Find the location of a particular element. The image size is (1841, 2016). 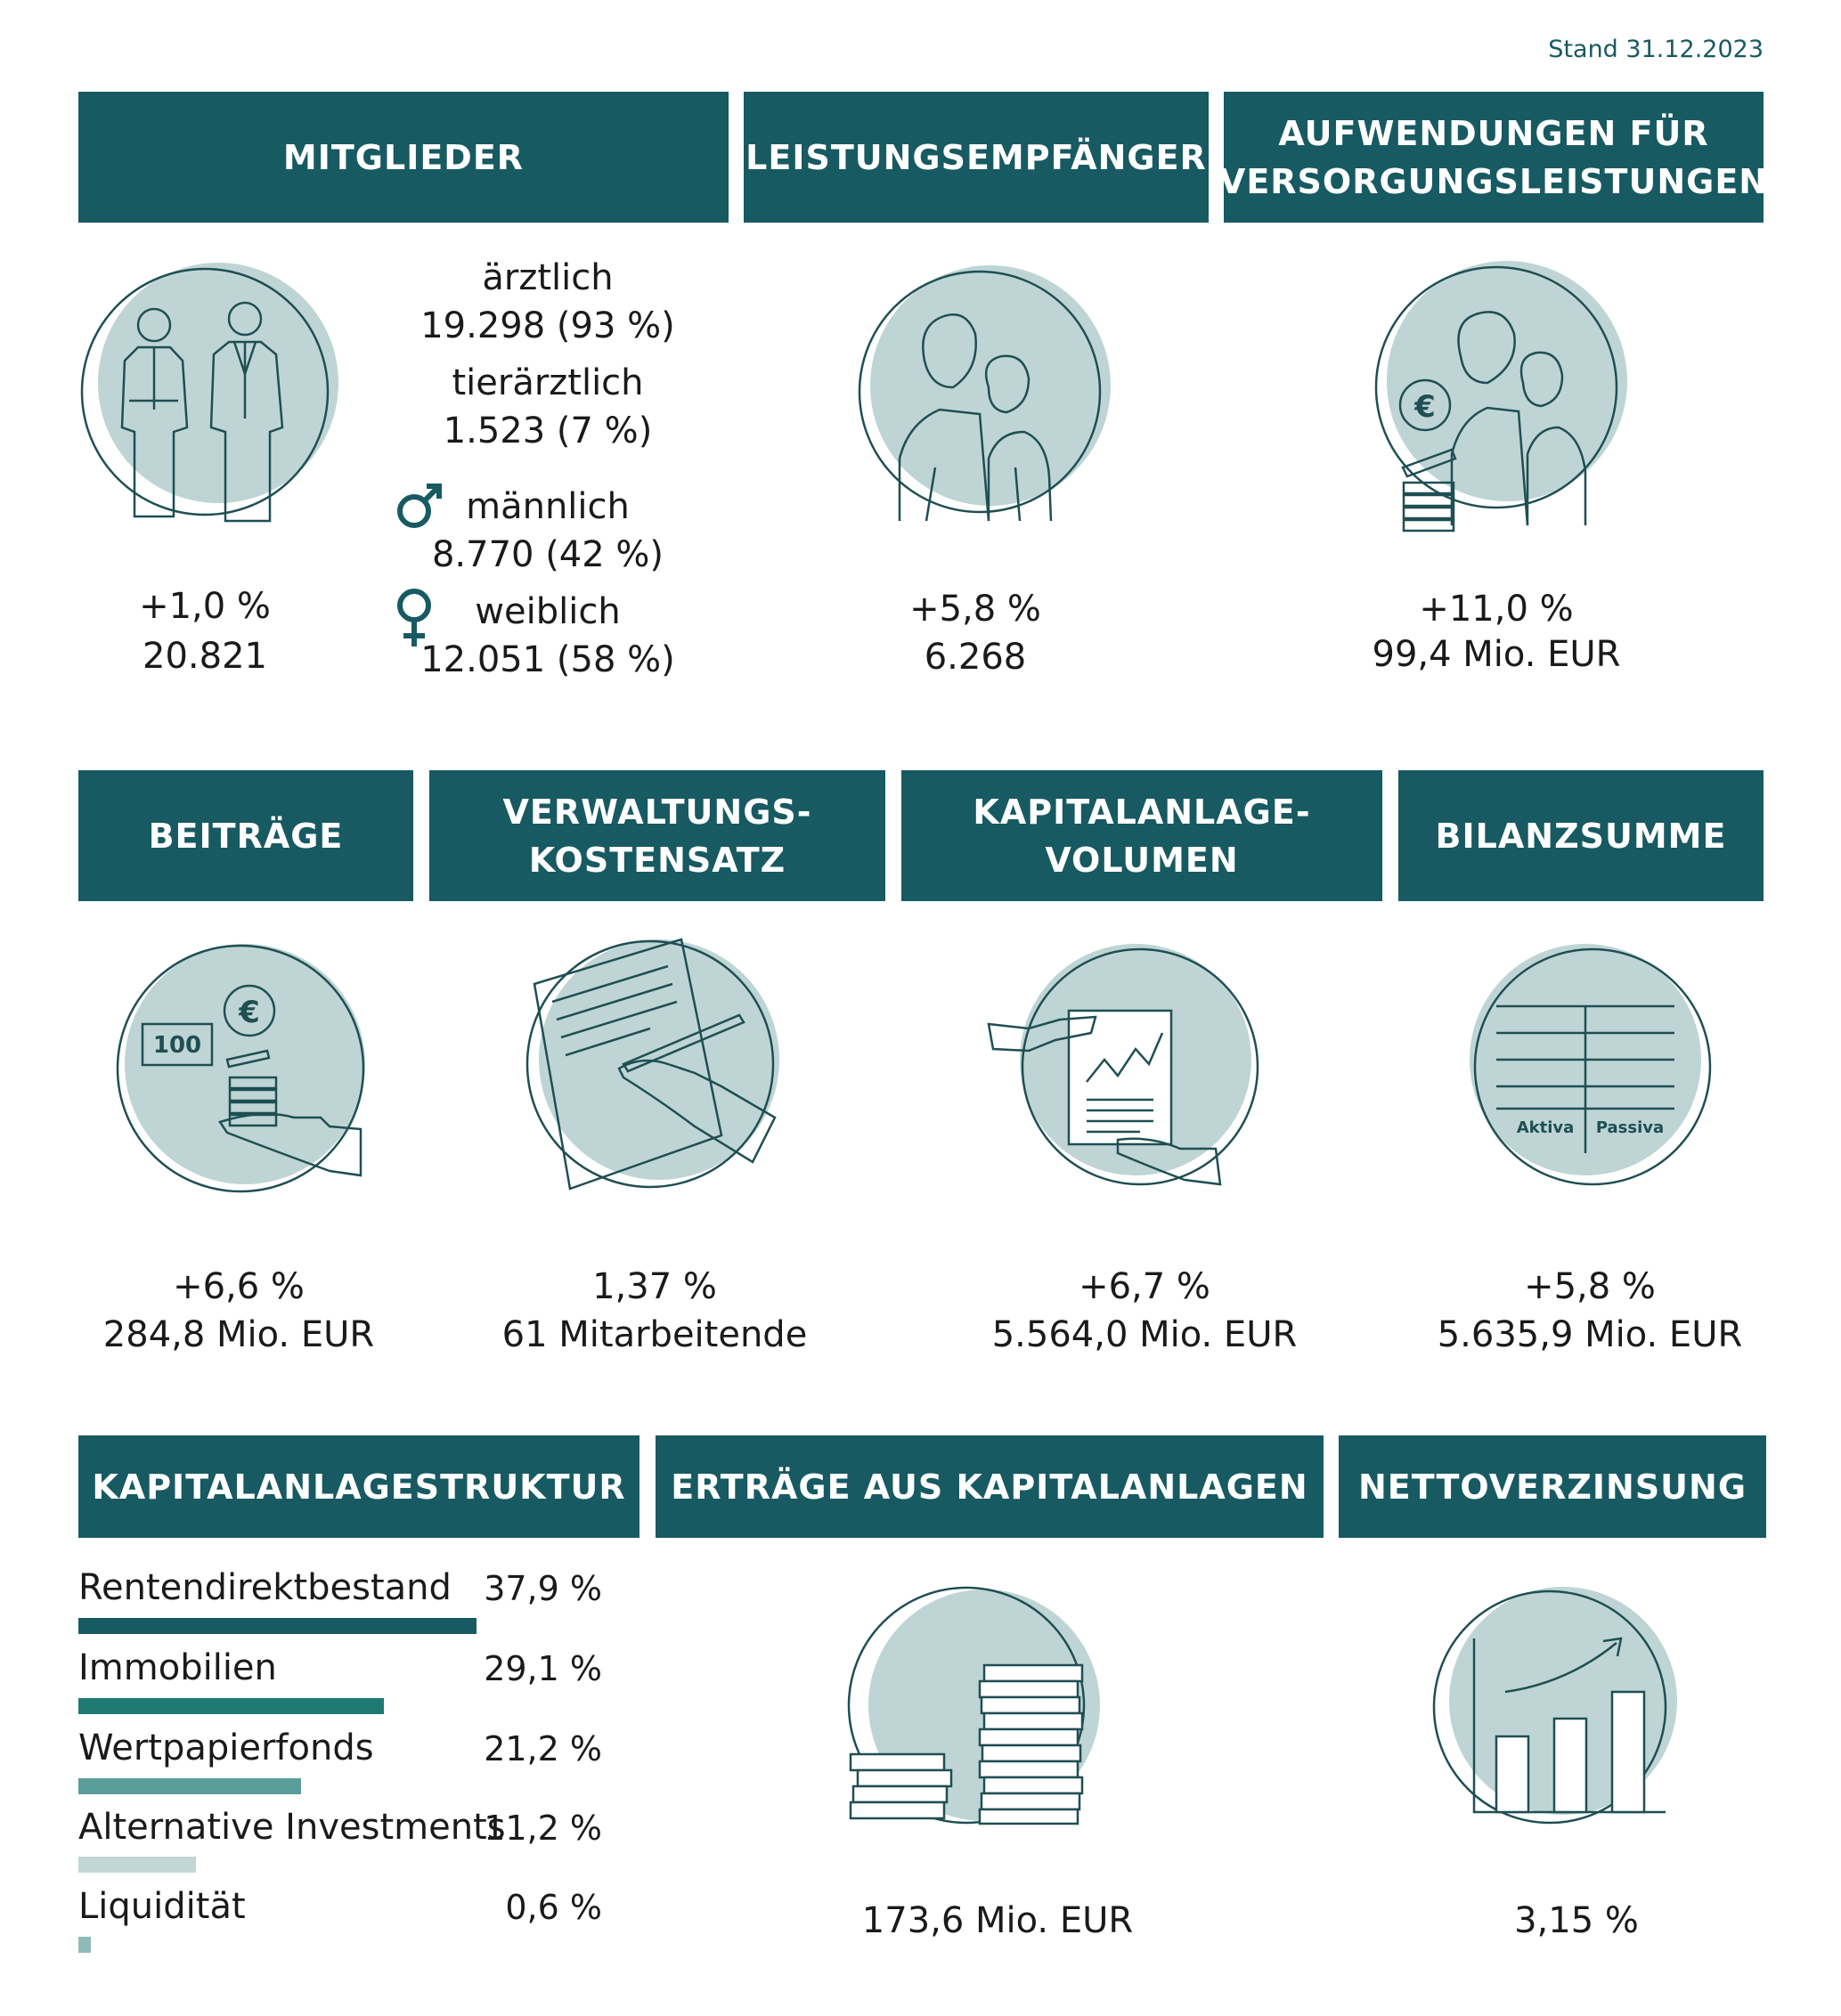

struktur-label: Wertpapierfonds is located at coordinates (226, 1747).